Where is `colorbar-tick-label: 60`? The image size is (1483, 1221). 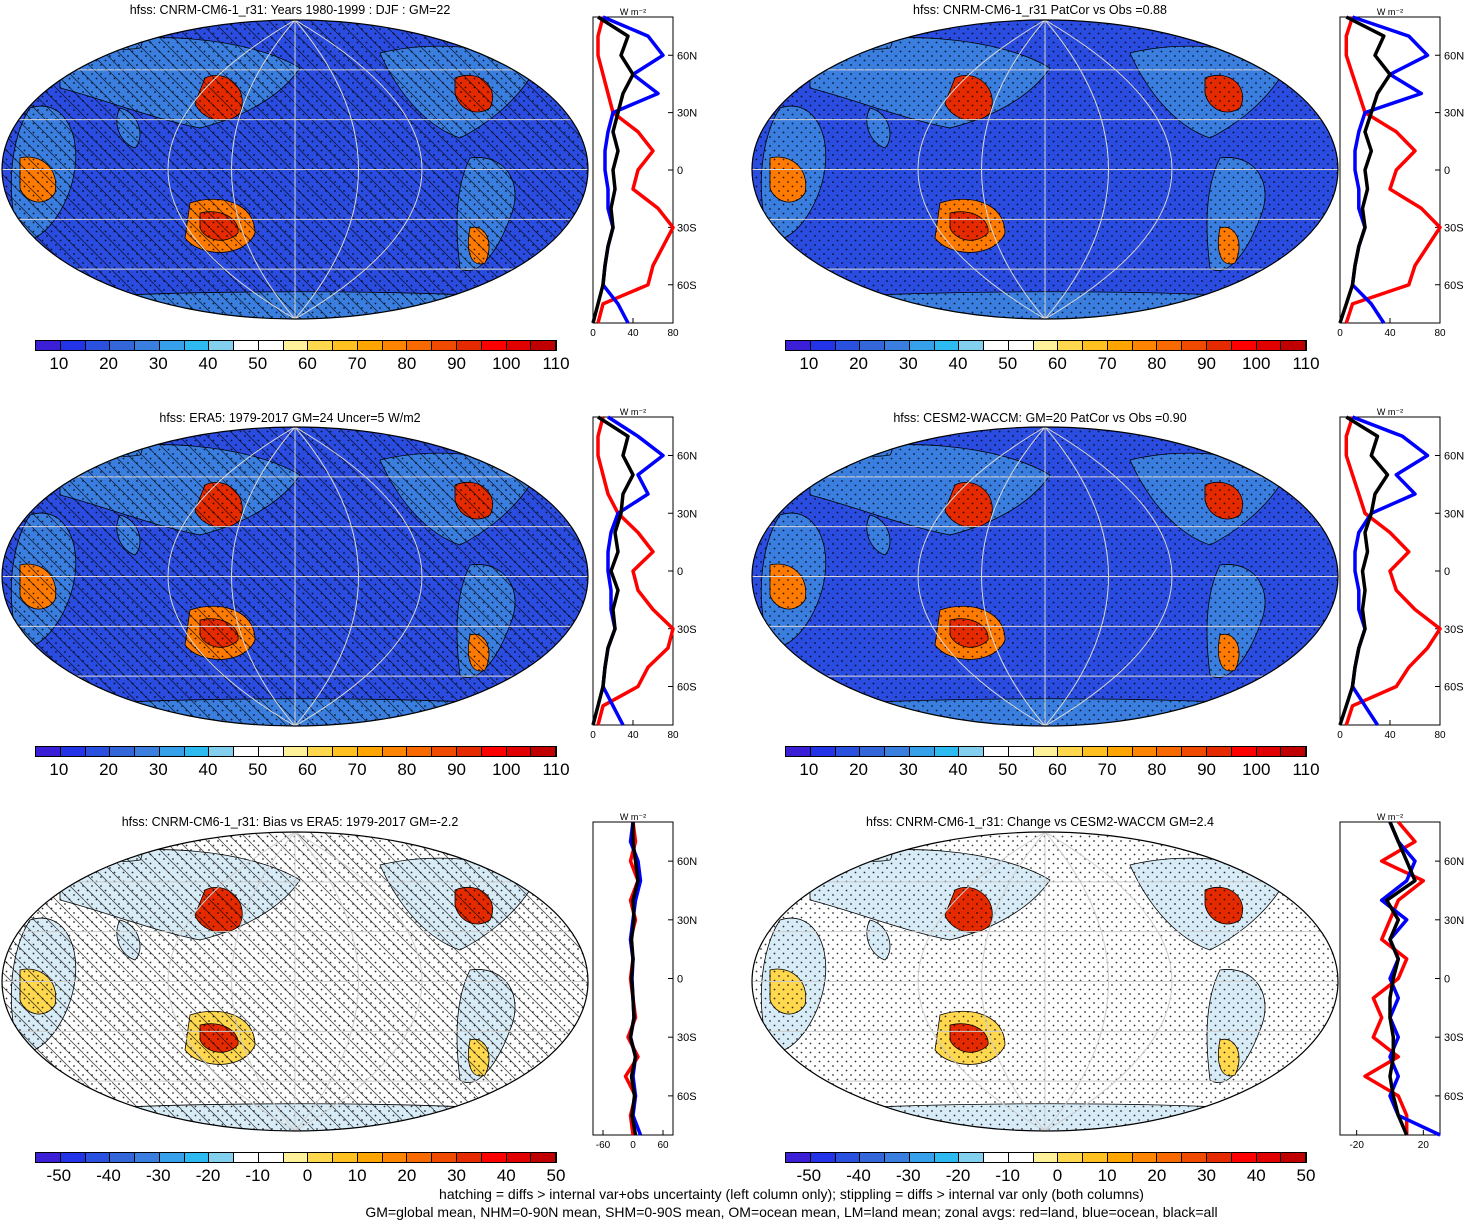
colorbar-tick-label: 60 is located at coordinates (307, 363).